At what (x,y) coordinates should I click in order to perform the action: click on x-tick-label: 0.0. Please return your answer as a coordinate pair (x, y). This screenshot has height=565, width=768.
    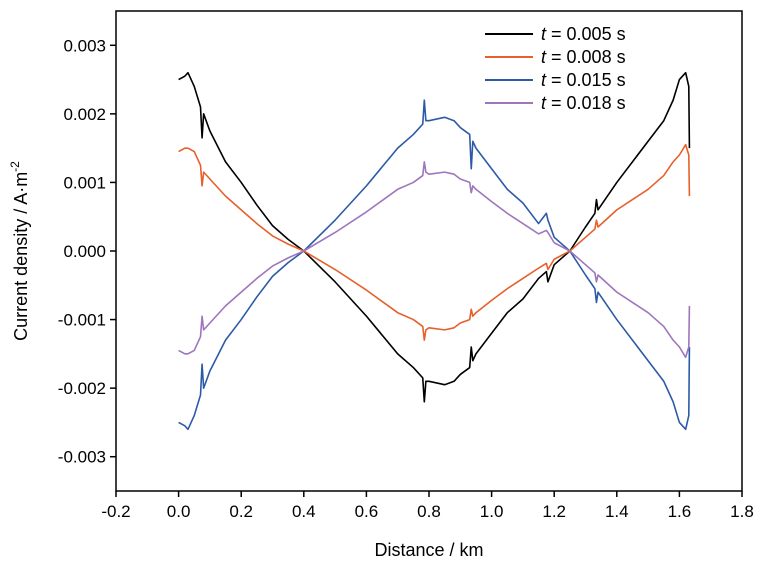
    Looking at the image, I should click on (179, 511).